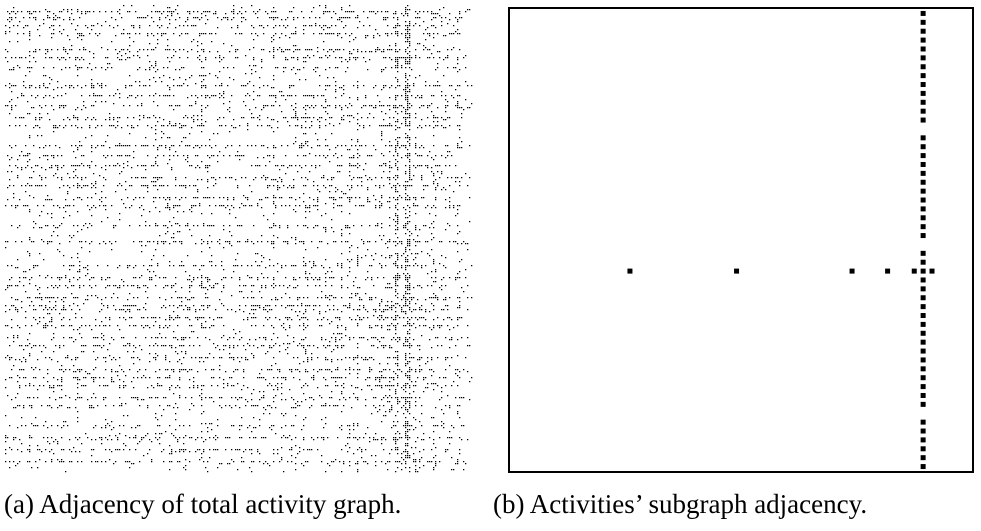 This screenshot has height=531, width=981. Describe the element at coordinates (203, 504) in the screenshot. I see `caption-a: (a) Adjacency of total activity graph.` at that location.